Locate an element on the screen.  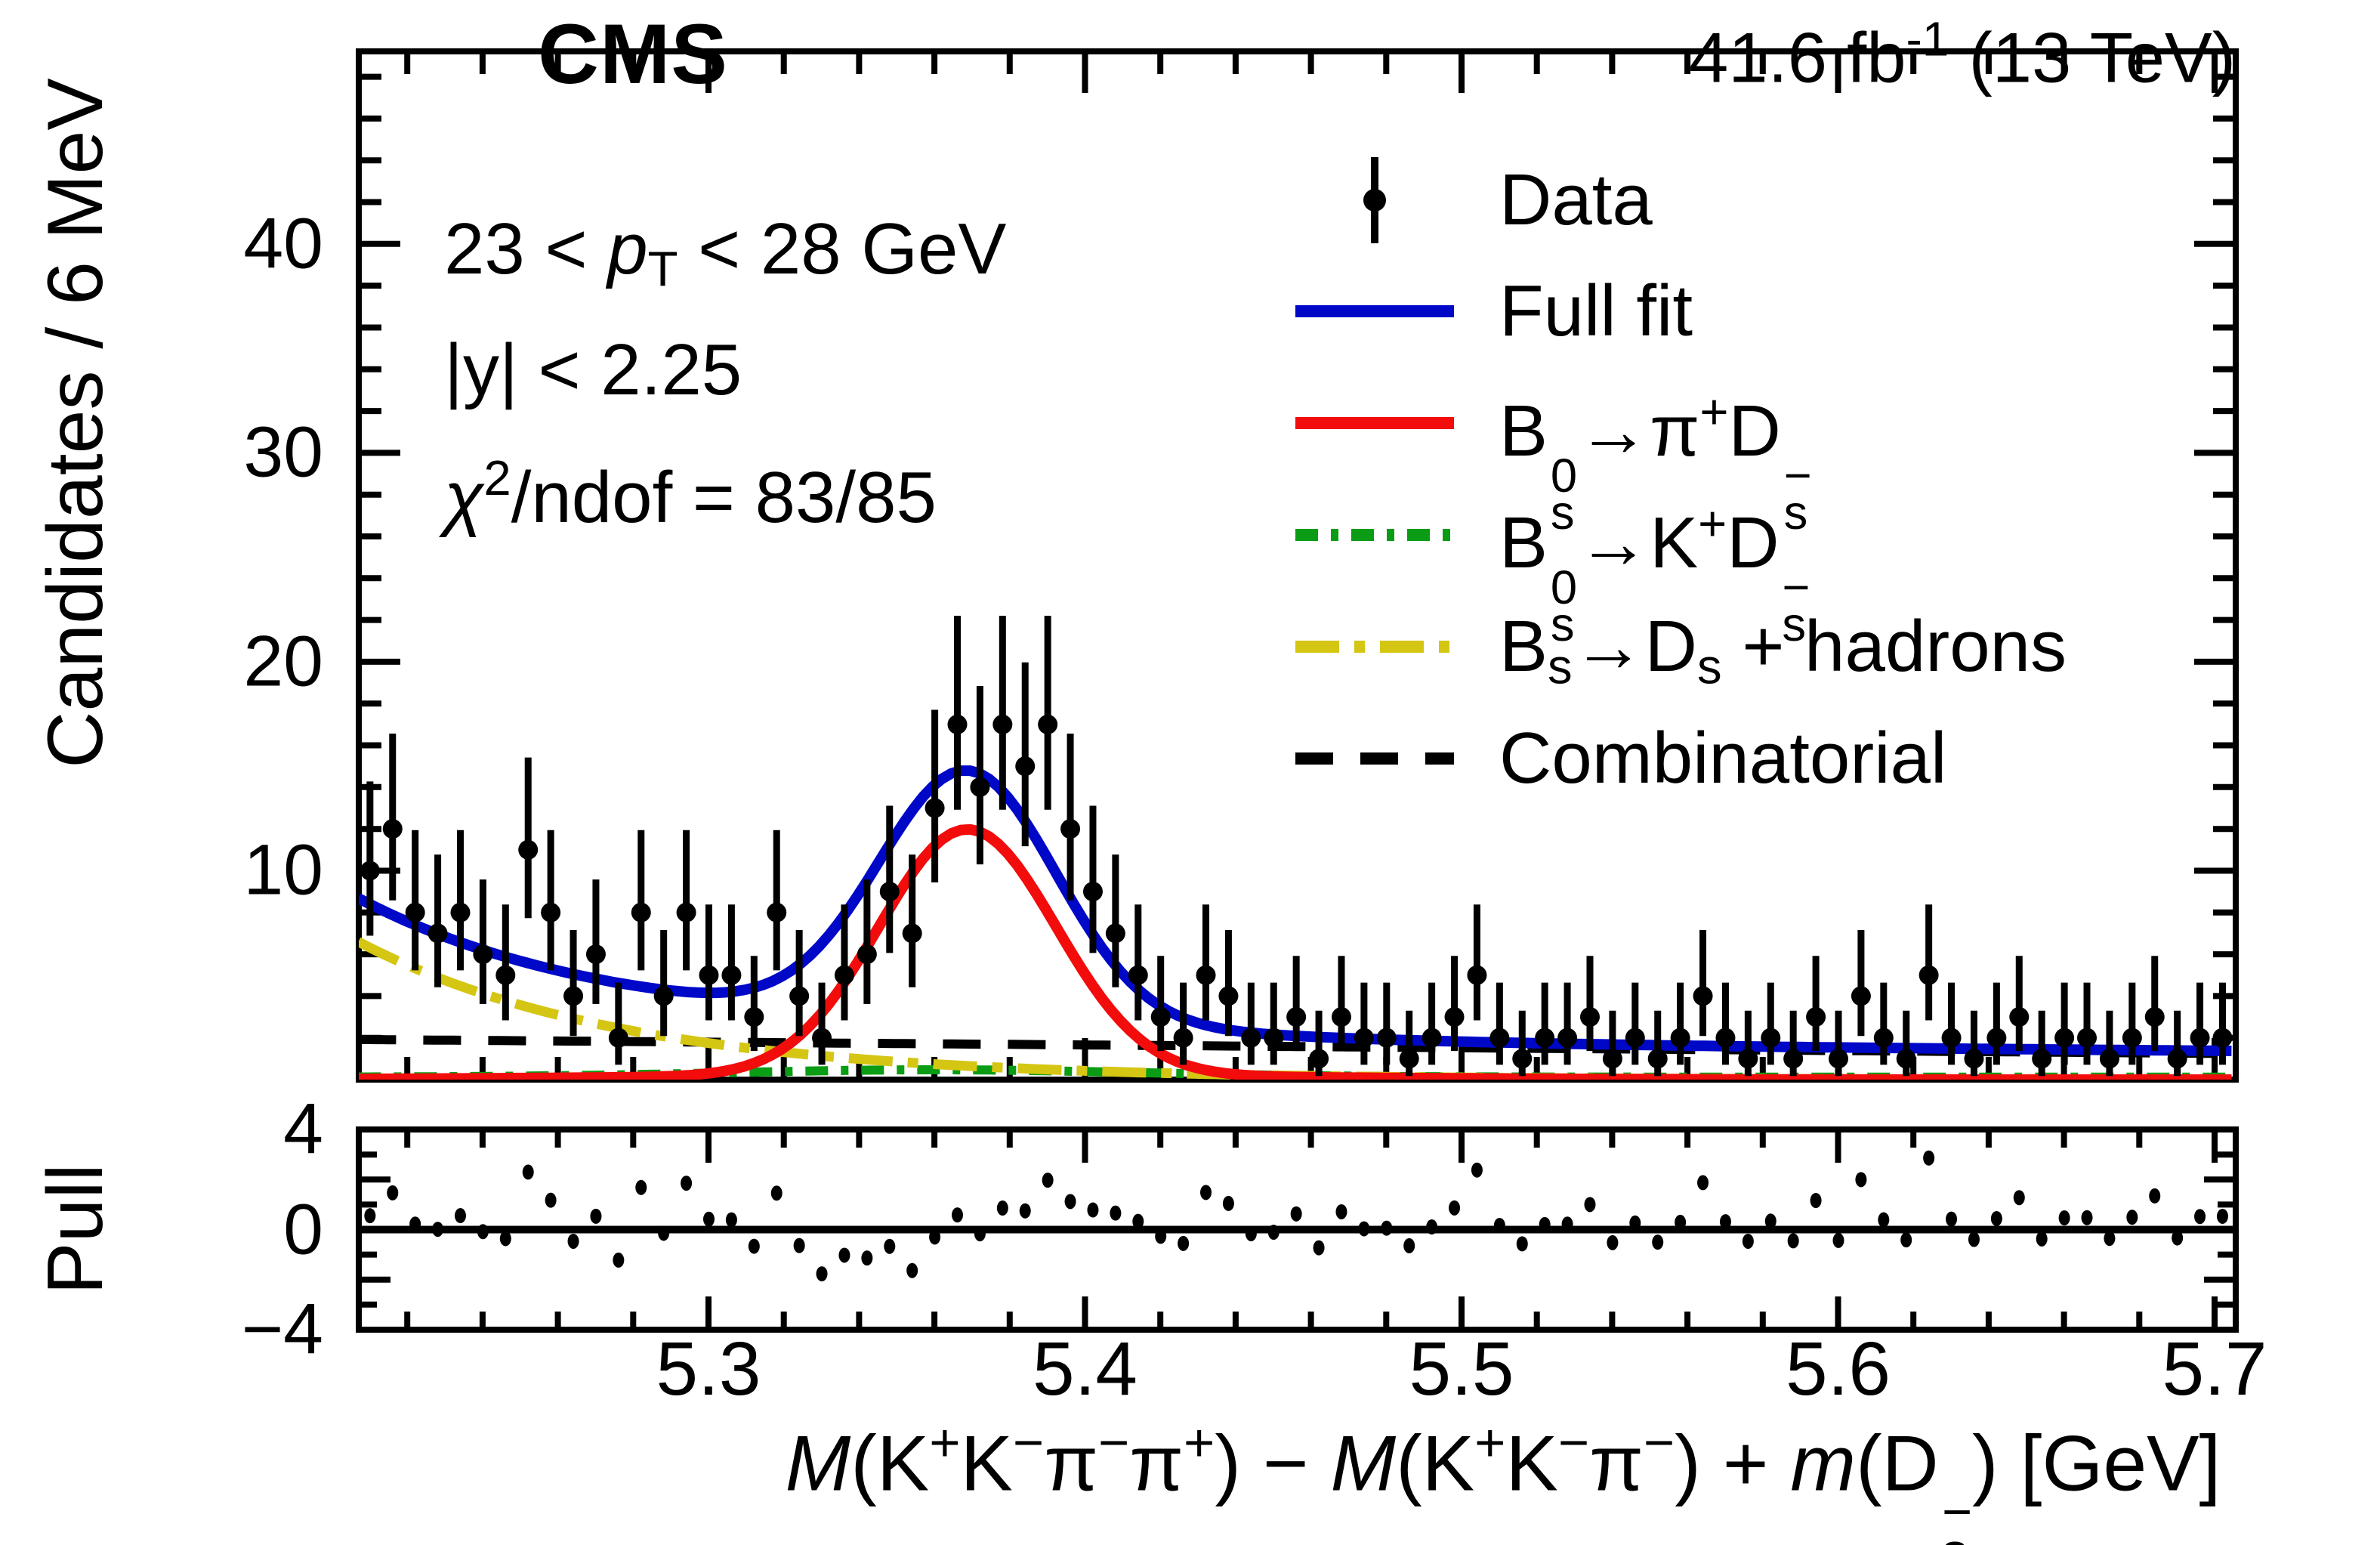
y-tick-label-main-10: 10 is located at coordinates (283, 870).